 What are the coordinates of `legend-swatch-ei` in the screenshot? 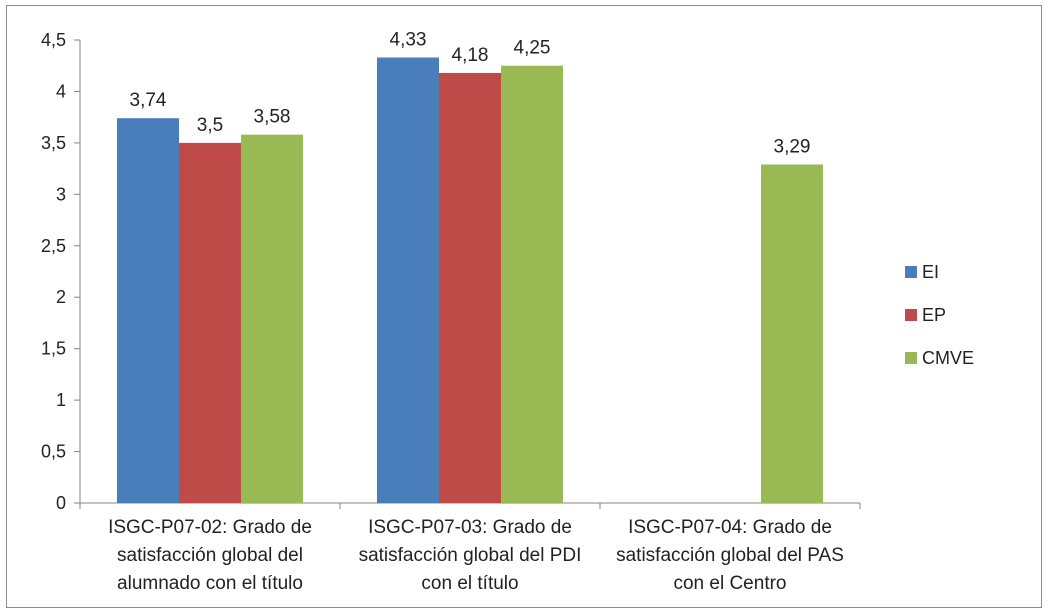 It's located at (911, 272).